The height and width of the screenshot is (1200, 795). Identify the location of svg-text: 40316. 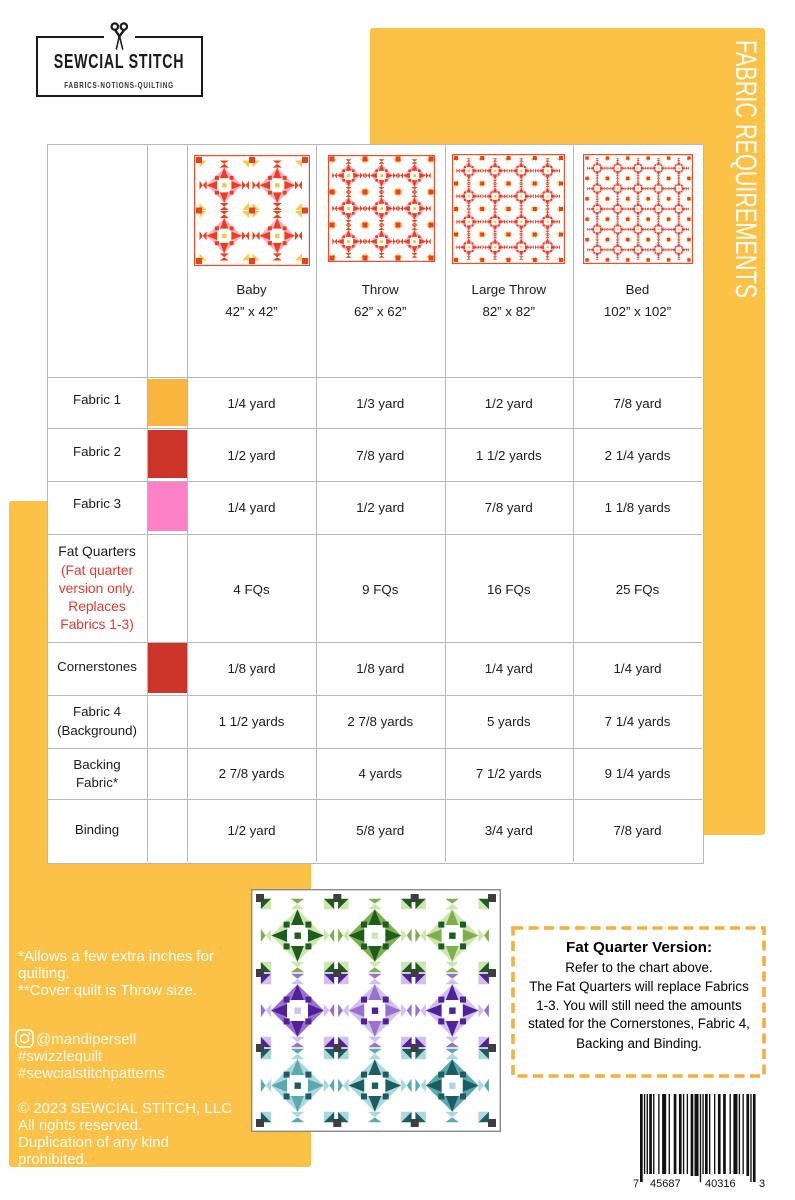
(720, 1184).